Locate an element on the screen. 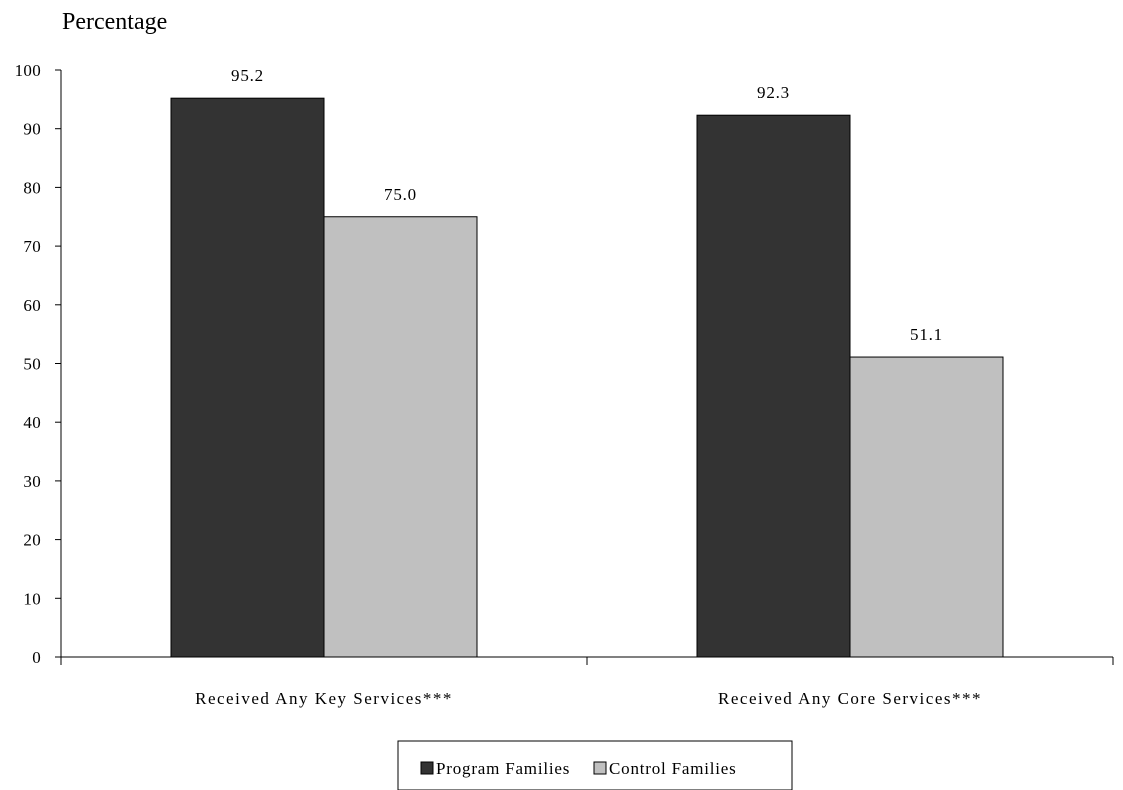 This screenshot has width=1123, height=790. legend: Program Families Control Families is located at coordinates (595, 765).